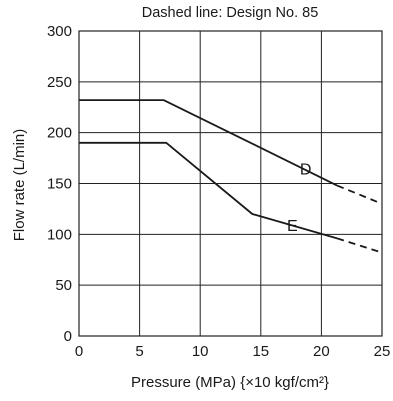 This screenshot has height=401, width=393. I want to click on series-e-label: E, so click(292, 226).